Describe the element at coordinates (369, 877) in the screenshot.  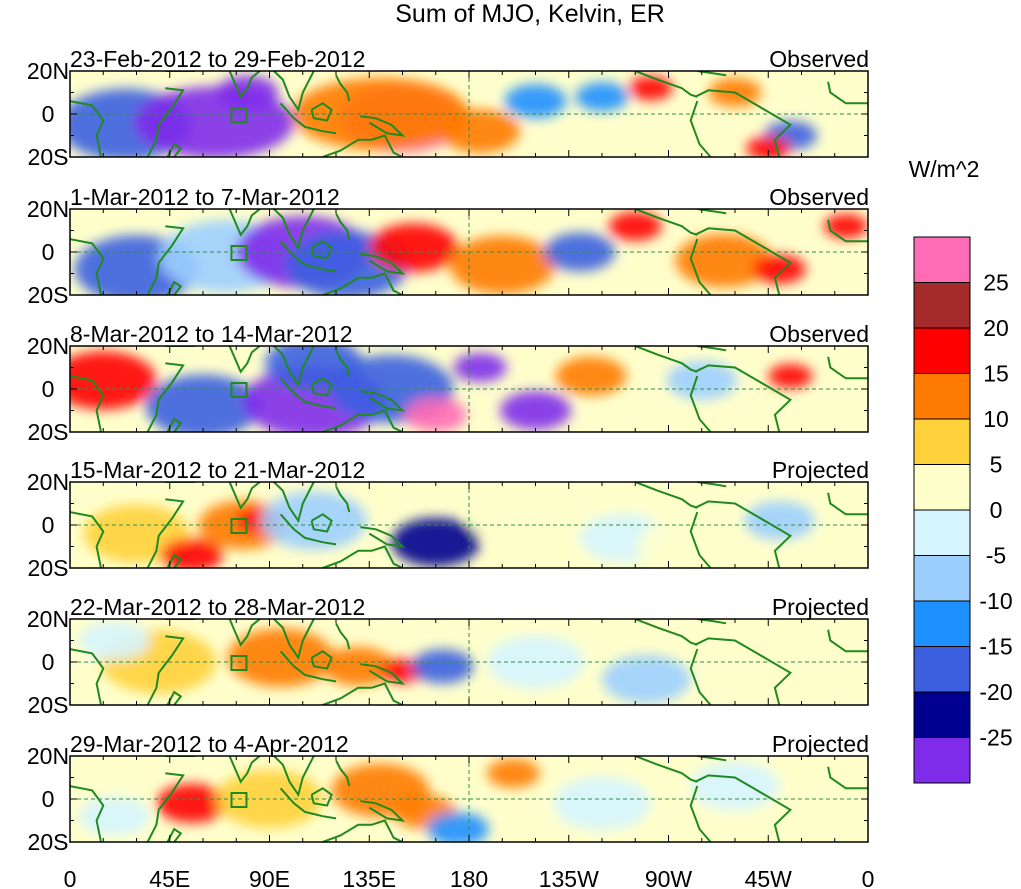
I see `x-tick-label: 135E` at that location.